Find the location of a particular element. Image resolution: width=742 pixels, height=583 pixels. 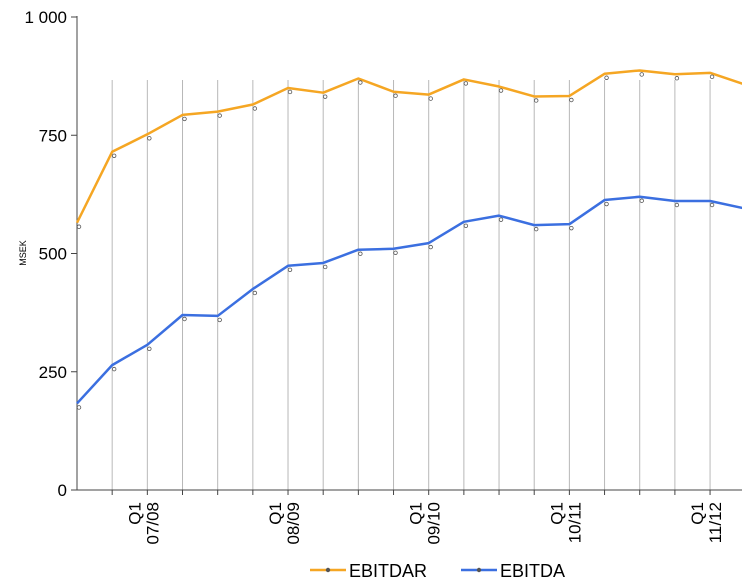

x-tick-label: Q1 07/08 is located at coordinates (143, 523).